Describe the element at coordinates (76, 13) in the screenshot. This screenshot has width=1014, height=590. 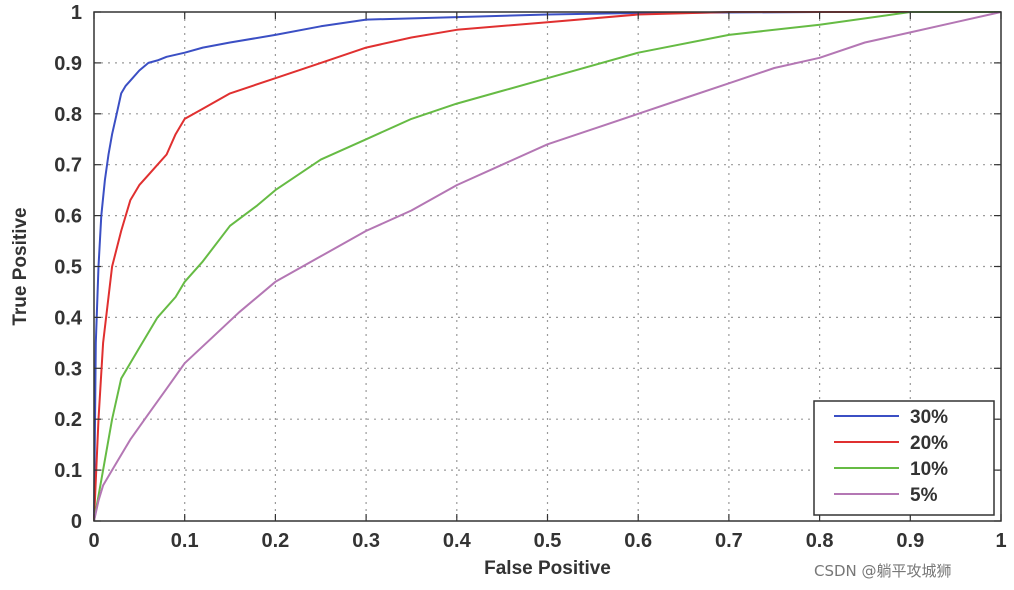
I see `y-tick-label: 1` at that location.